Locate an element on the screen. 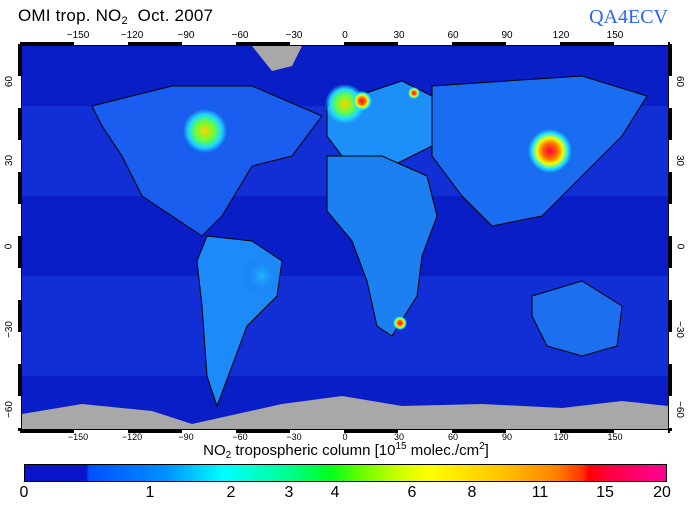 Image resolution: width=692 pixels, height=507 pixels. map-frame-bottom is located at coordinates (345, 431).